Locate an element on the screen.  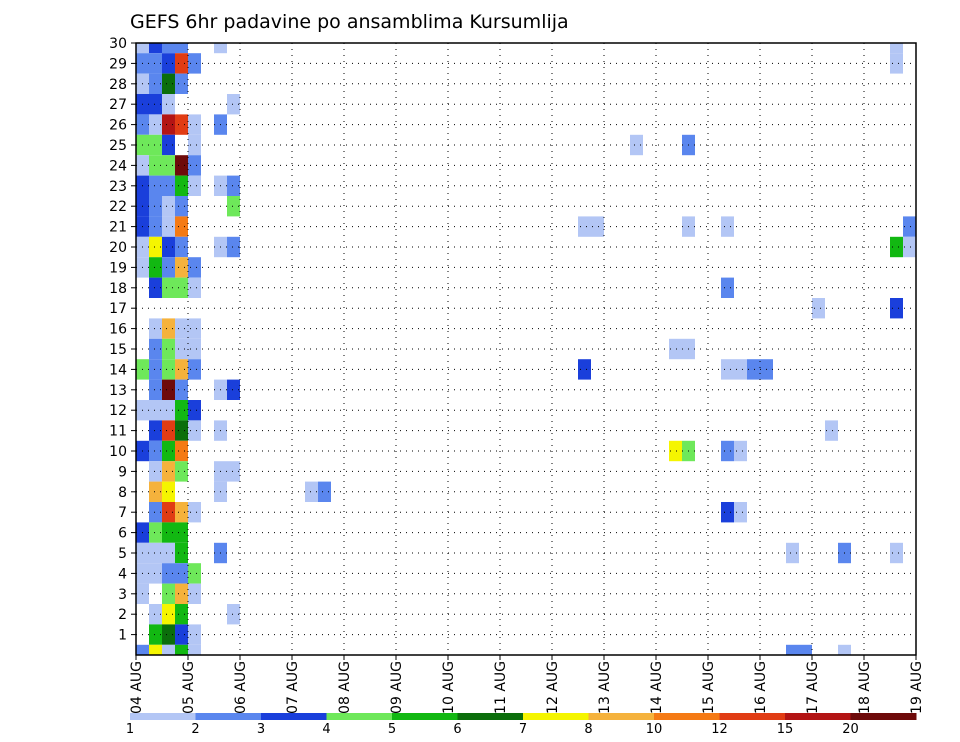
x-tick-label: 19 AUG is located at coordinates (917, 687).